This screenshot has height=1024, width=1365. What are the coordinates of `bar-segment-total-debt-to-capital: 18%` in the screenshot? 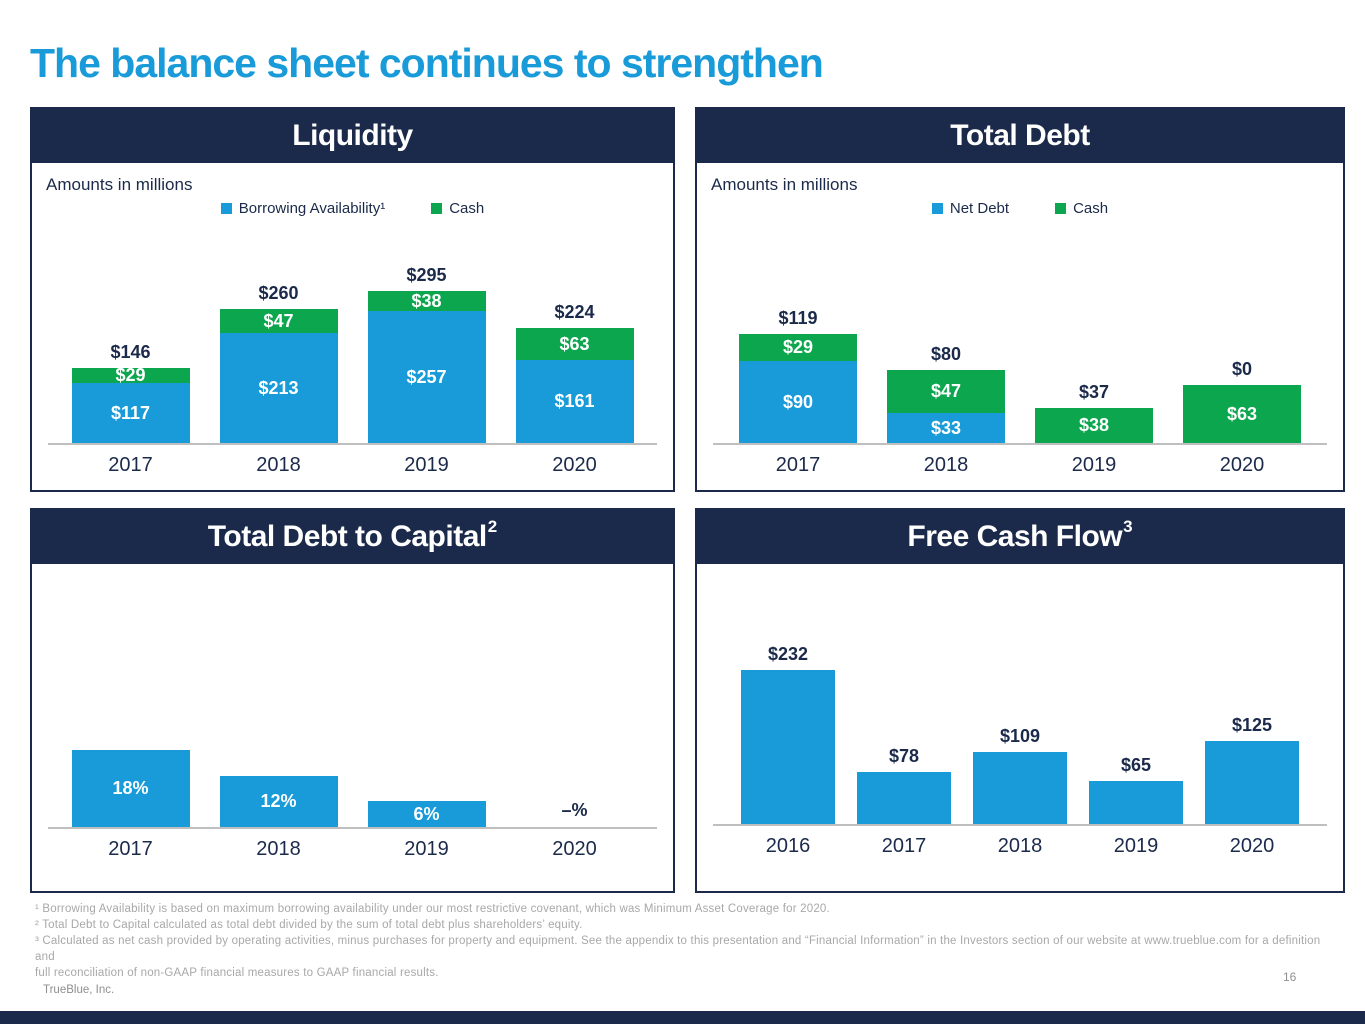 It's located at (130, 788).